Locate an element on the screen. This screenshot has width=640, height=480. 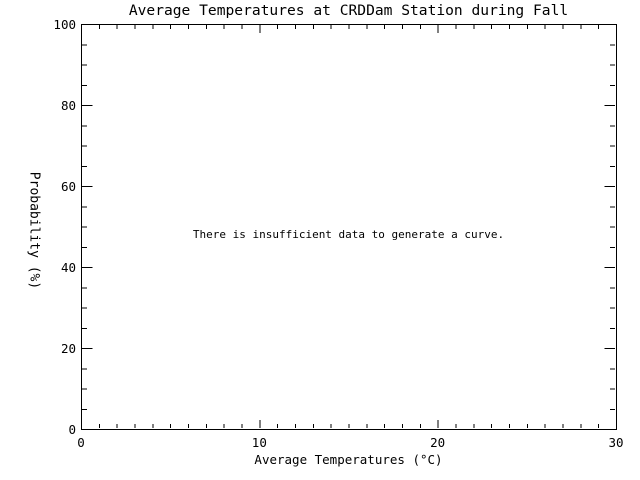
x-axis-title: Average Temperatures (°C) is located at coordinates (348, 459).